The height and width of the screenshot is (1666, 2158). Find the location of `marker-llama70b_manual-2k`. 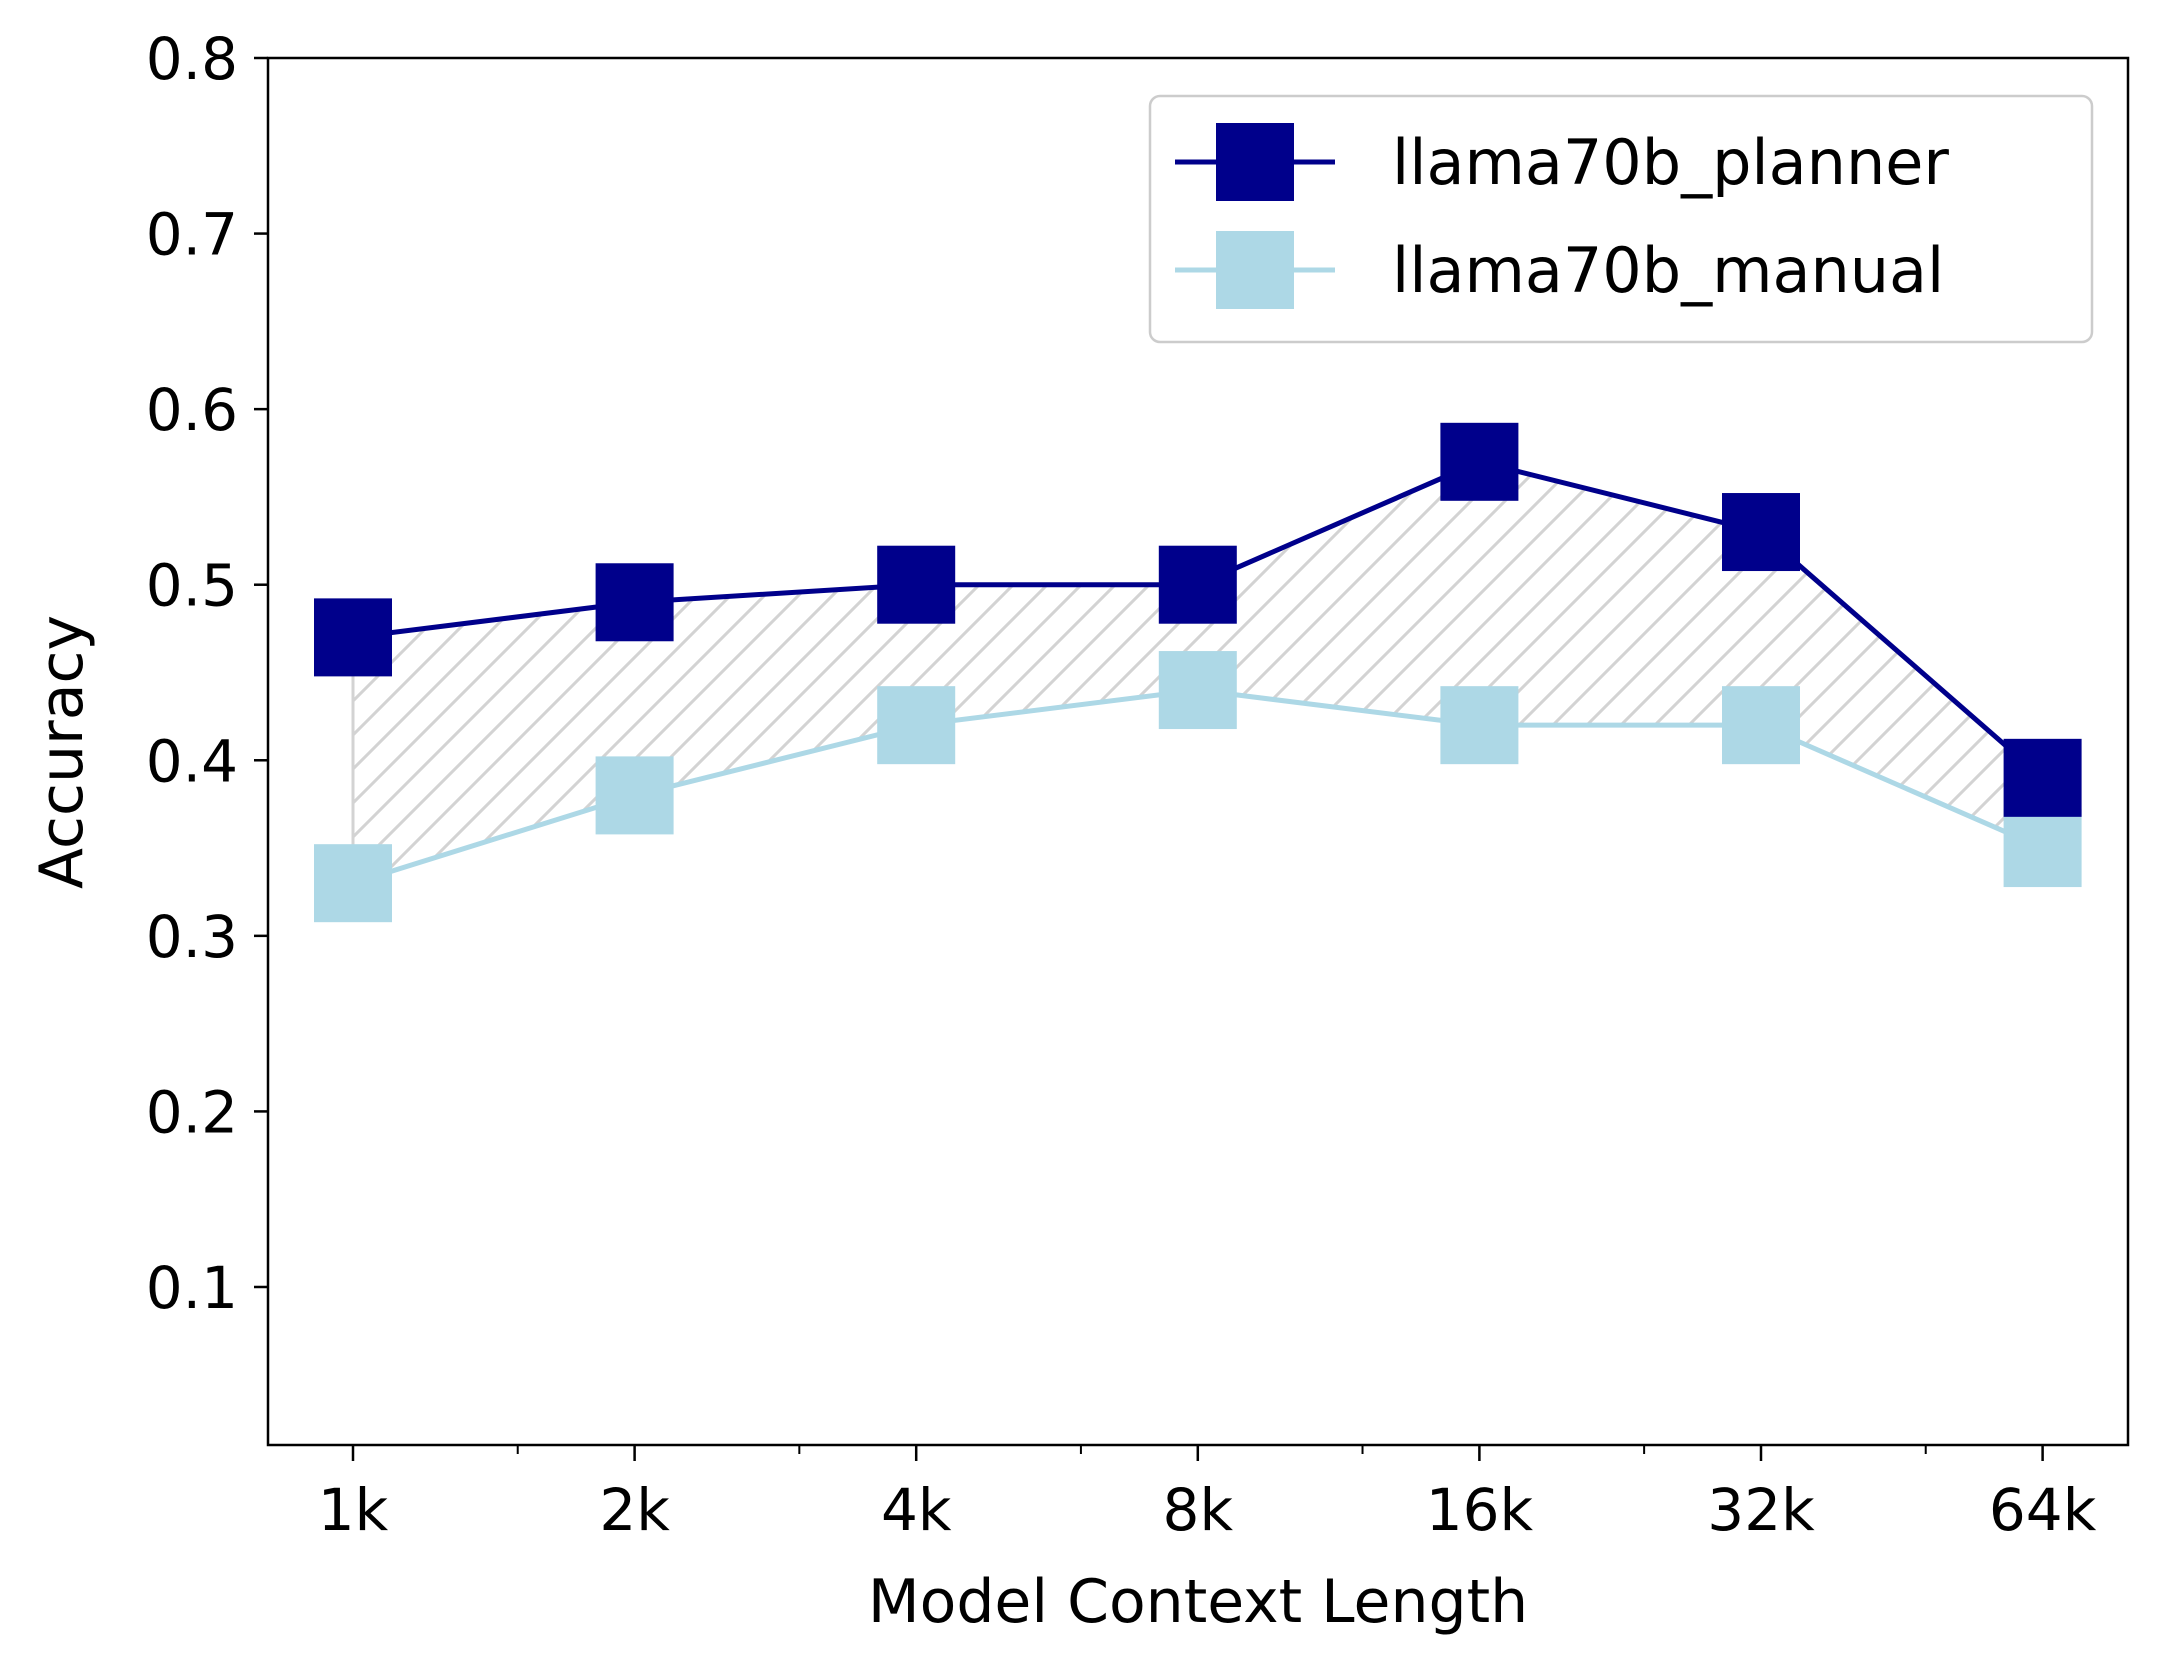

marker-llama70b_manual-2k is located at coordinates (634, 795).